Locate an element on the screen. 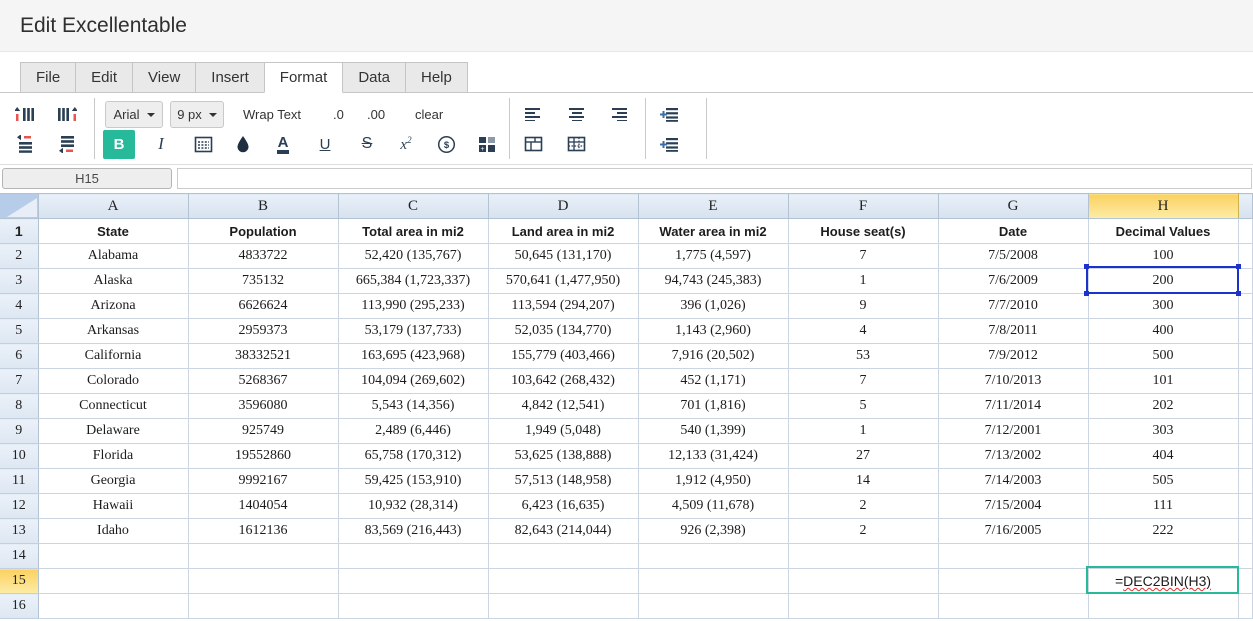 This screenshot has height=621, width=1253. cell-e7: 452 (1,171) is located at coordinates (713, 381).